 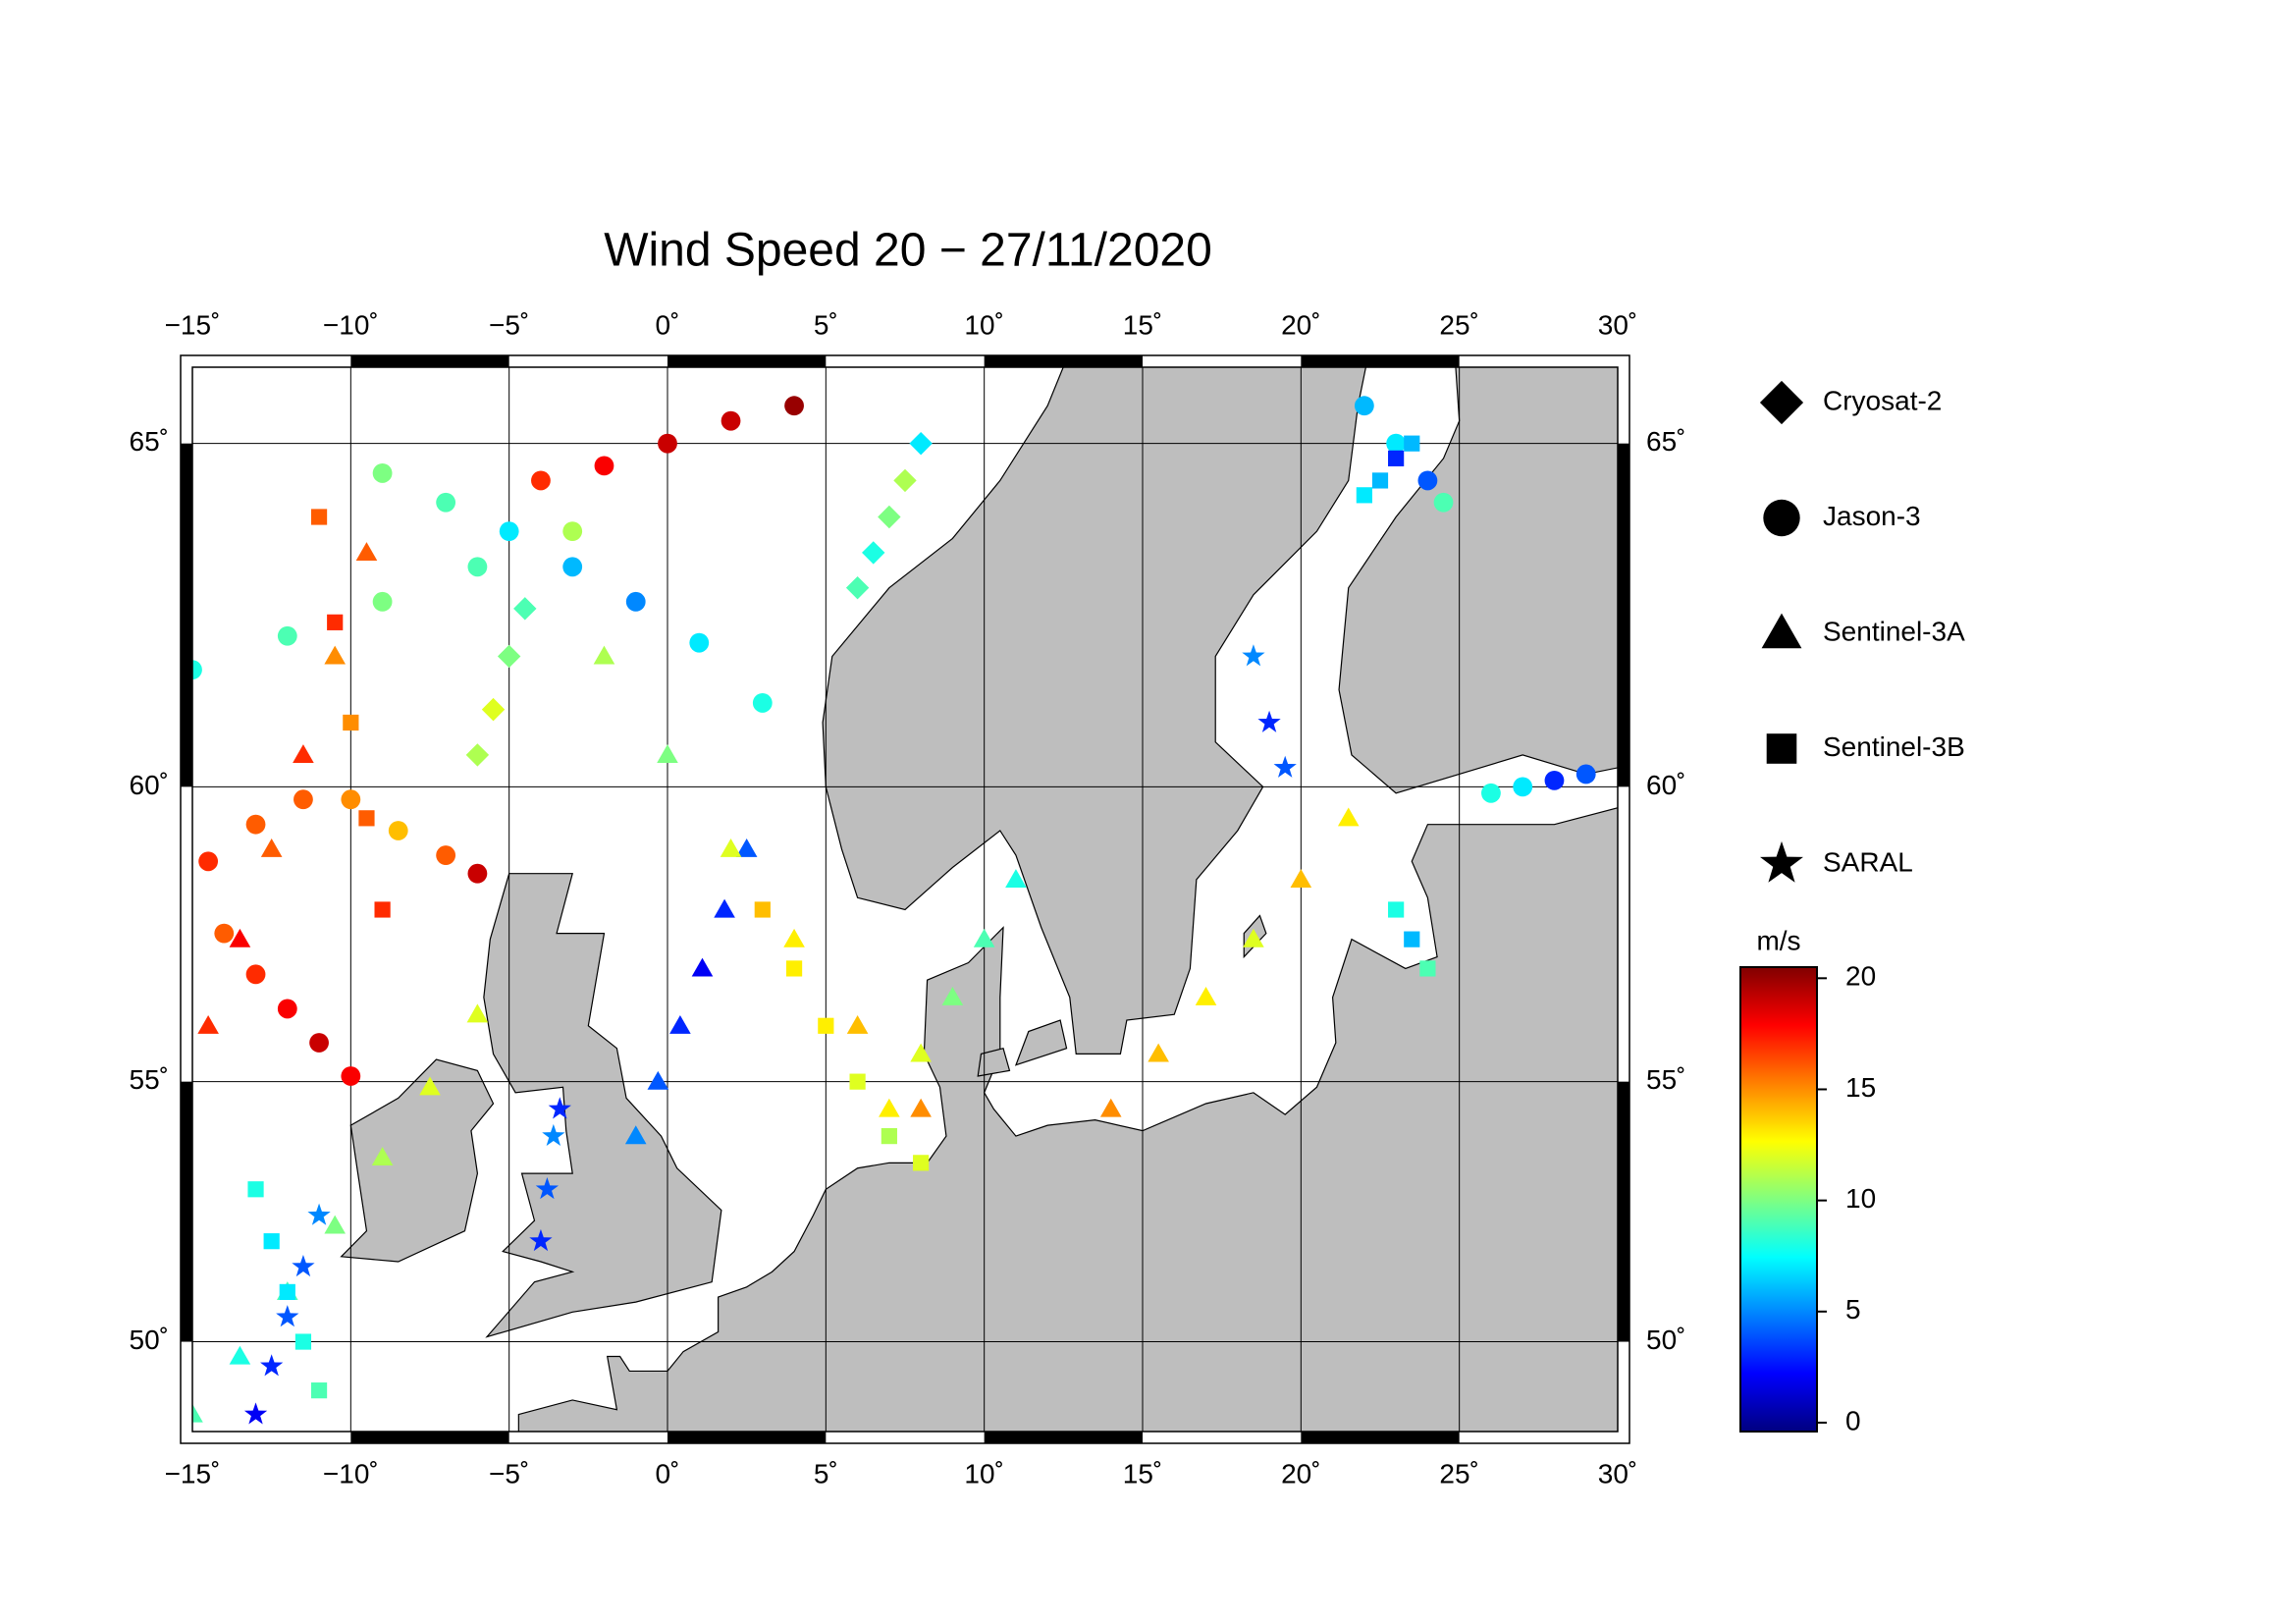 I want to click on colorbar-tick-label: 10, so click(x=1861, y=1198).